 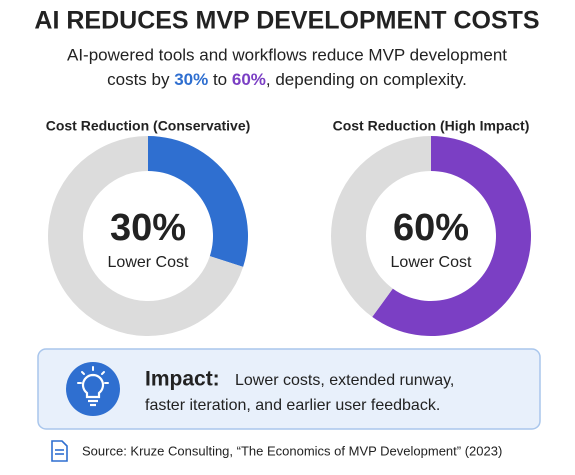 I want to click on value-label: 60%, so click(x=431, y=228).